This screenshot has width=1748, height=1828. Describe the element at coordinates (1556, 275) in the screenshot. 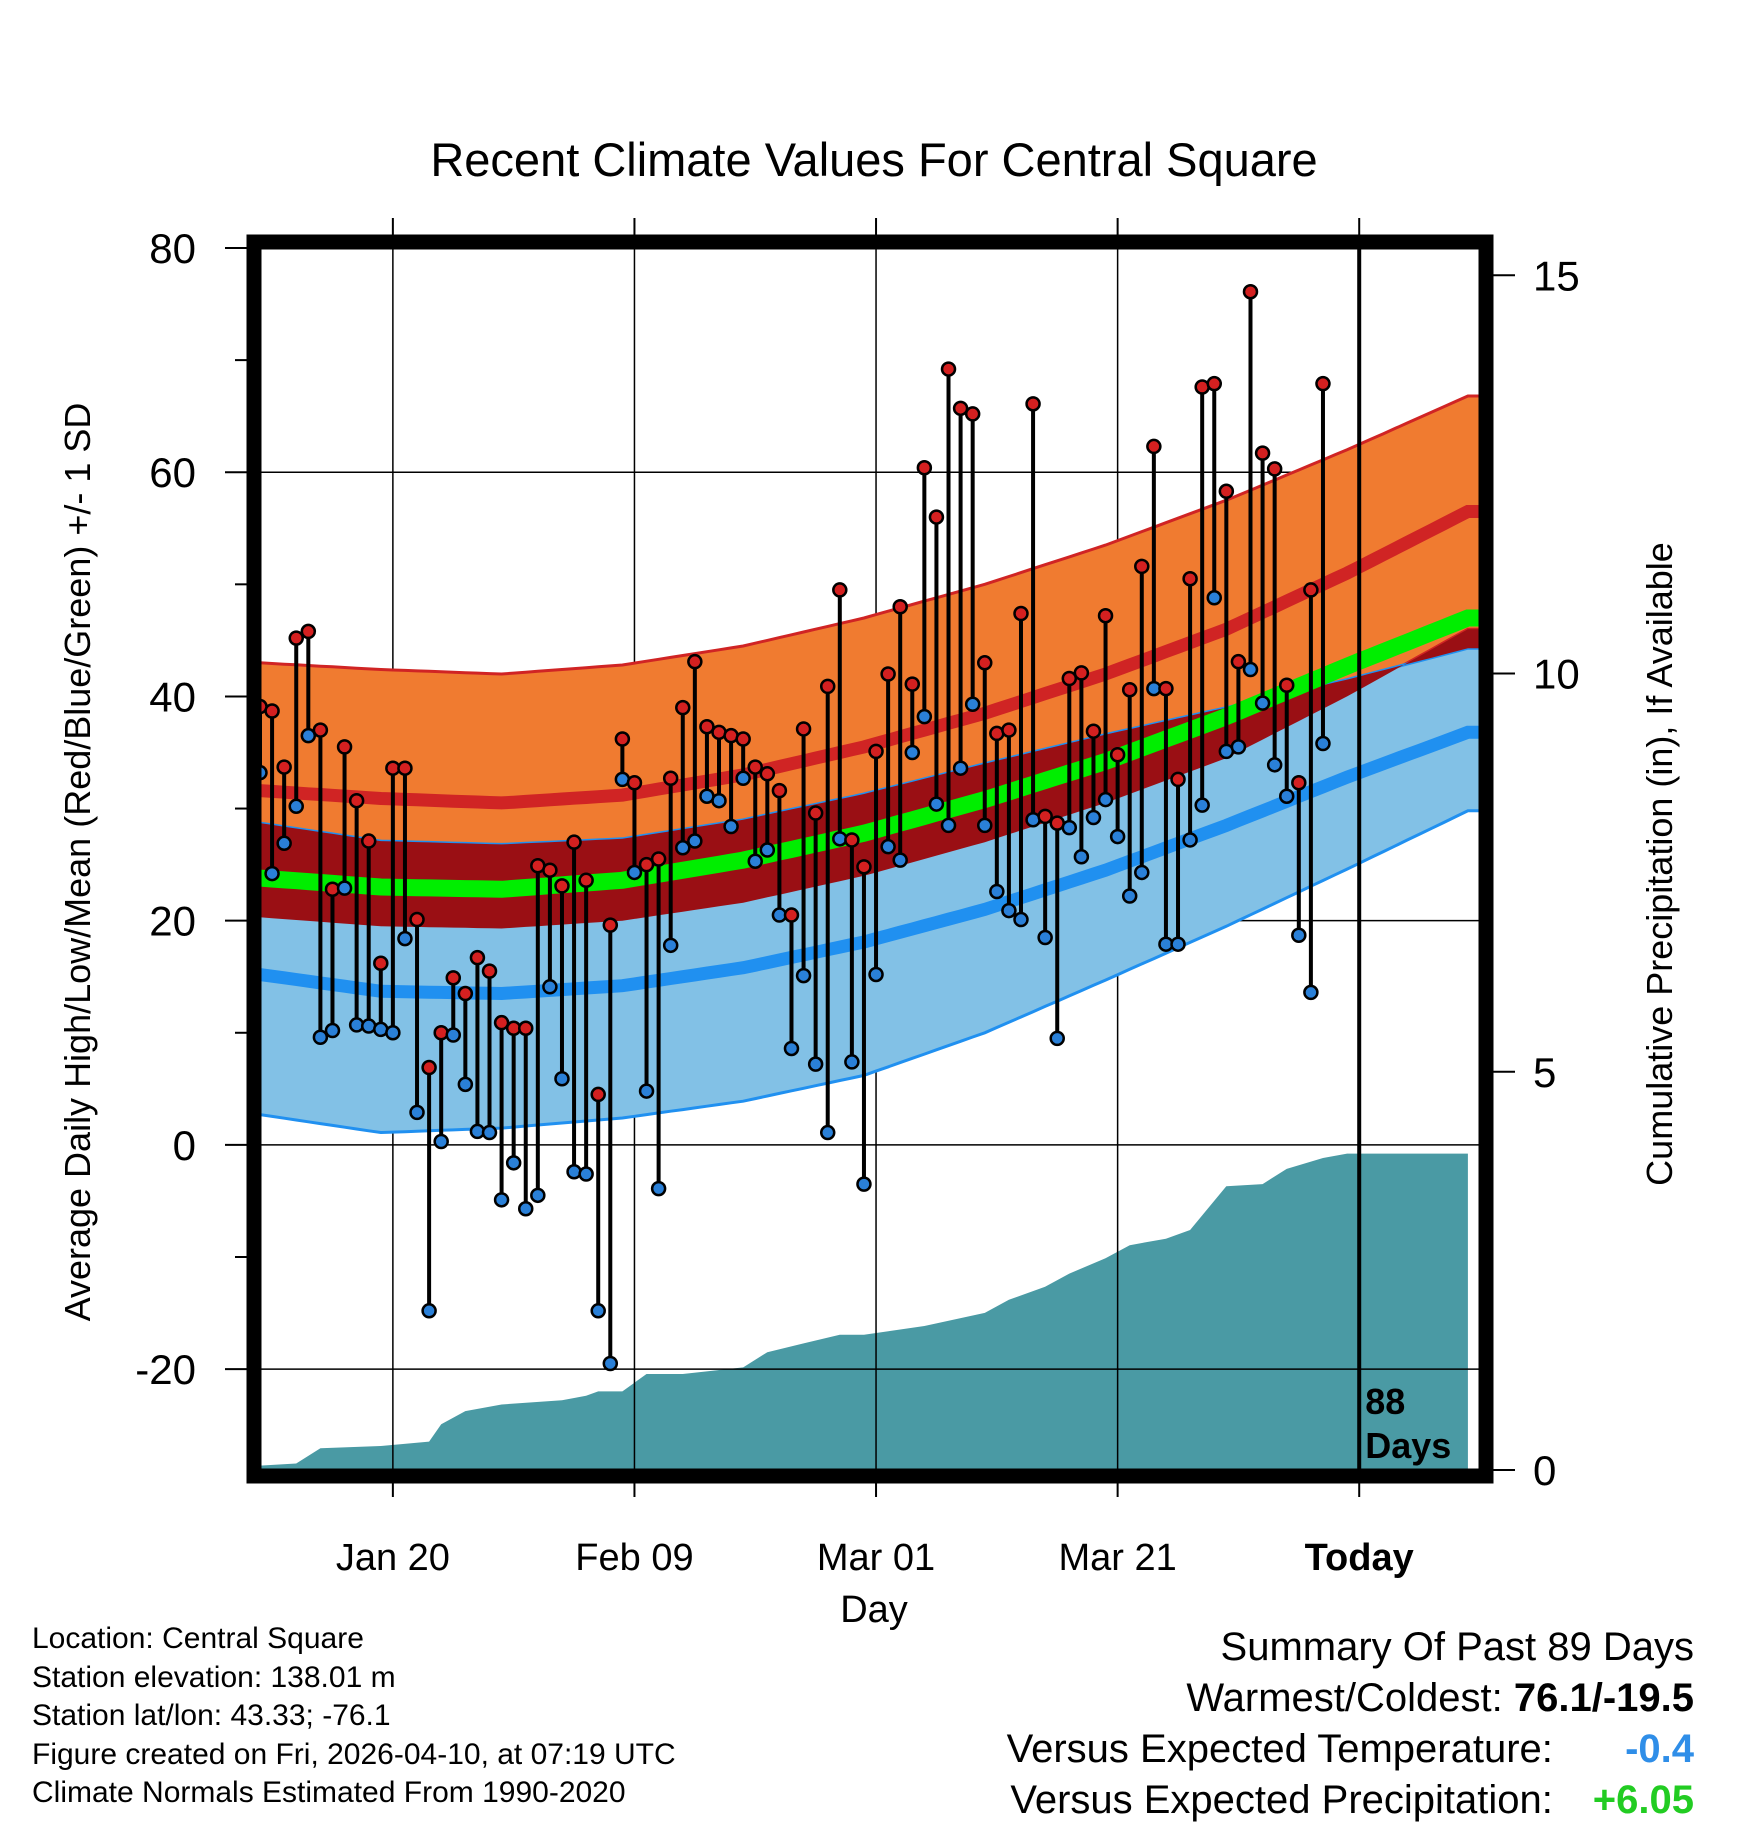

I see `y2-tick-label: 15` at that location.